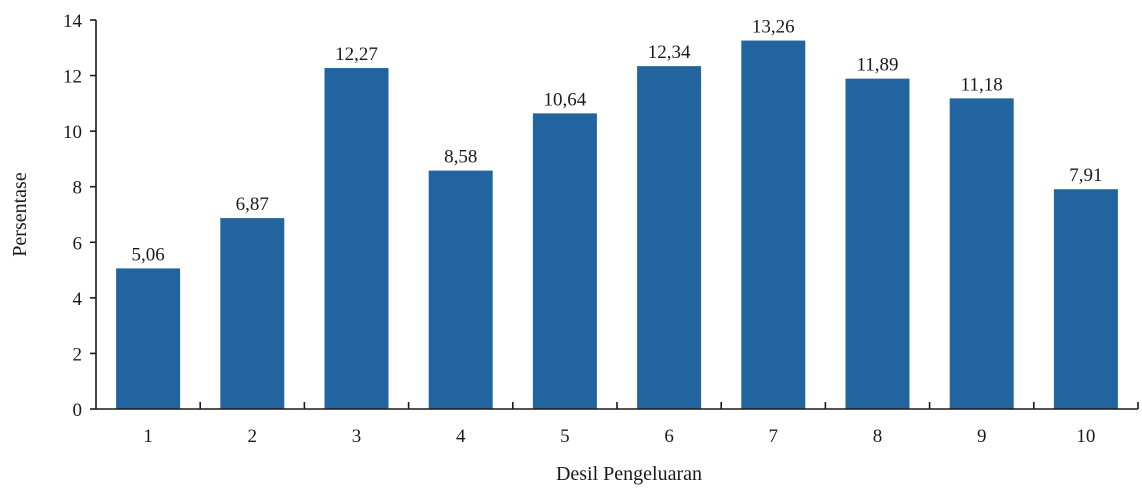  What do you see at coordinates (629, 474) in the screenshot?
I see `x-axis-title: Desil Pengeluaran` at bounding box center [629, 474].